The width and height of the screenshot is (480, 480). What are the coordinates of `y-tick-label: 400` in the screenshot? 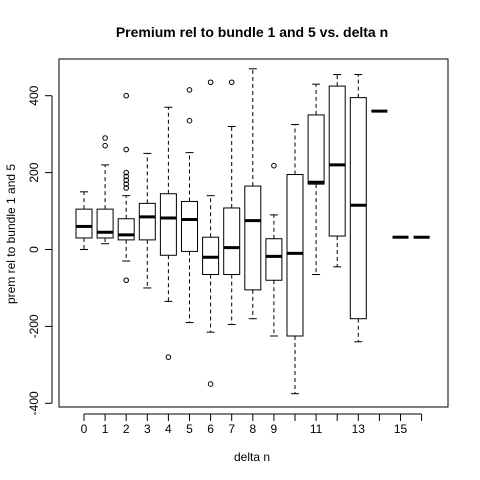 It's located at (34, 95).